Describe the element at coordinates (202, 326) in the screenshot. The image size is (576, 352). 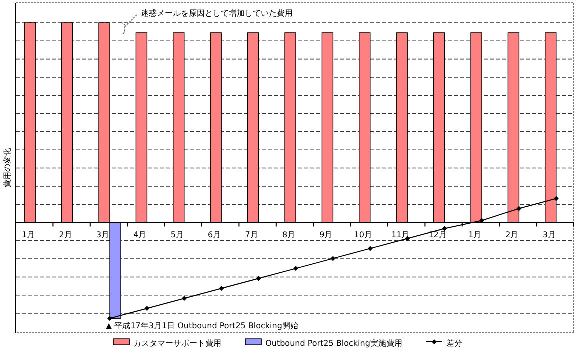
I see `text: ▲ 平成17年3月1日 Outbound Port25 Blocking開始` at that location.